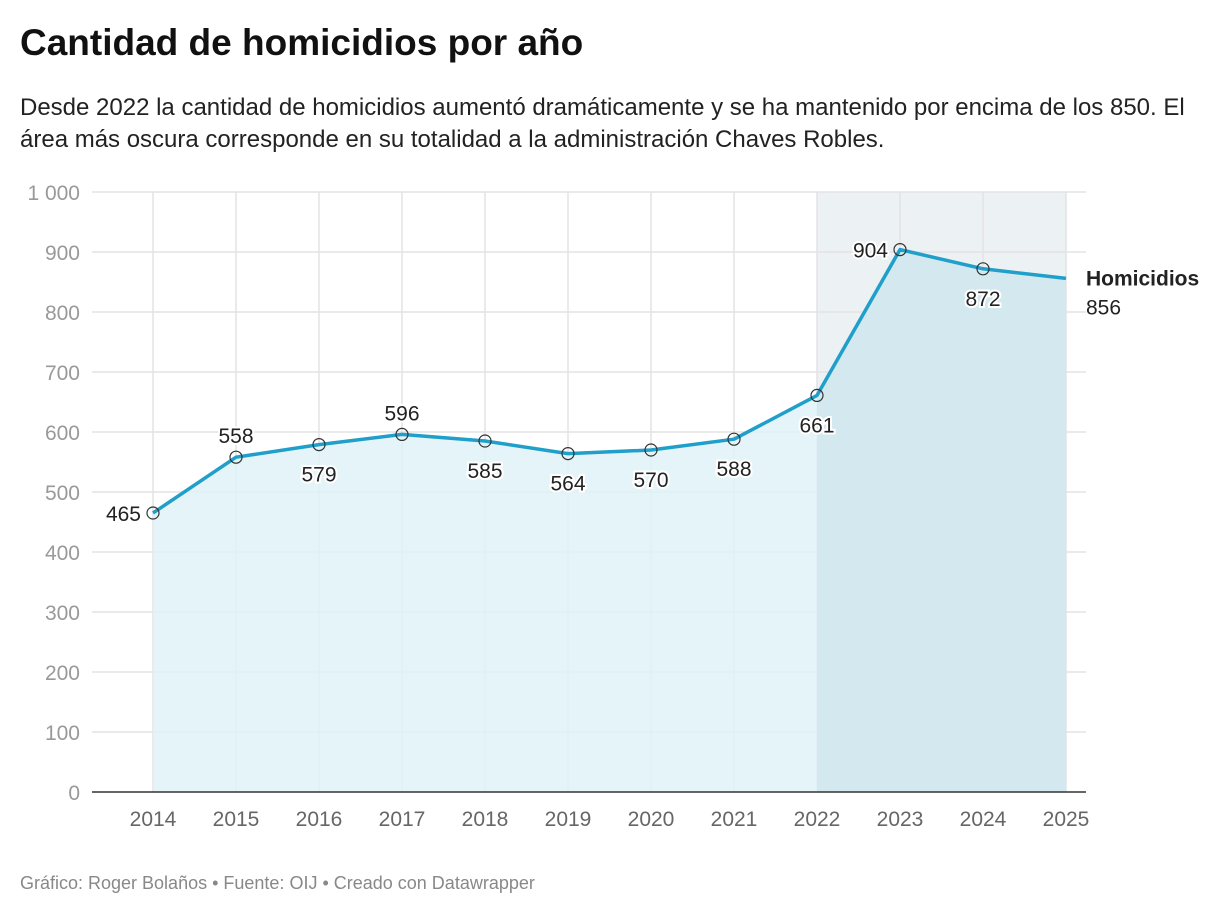 The height and width of the screenshot is (918, 1228). Describe the element at coordinates (1103, 307) in the screenshot. I see `data-label: 856` at that location.